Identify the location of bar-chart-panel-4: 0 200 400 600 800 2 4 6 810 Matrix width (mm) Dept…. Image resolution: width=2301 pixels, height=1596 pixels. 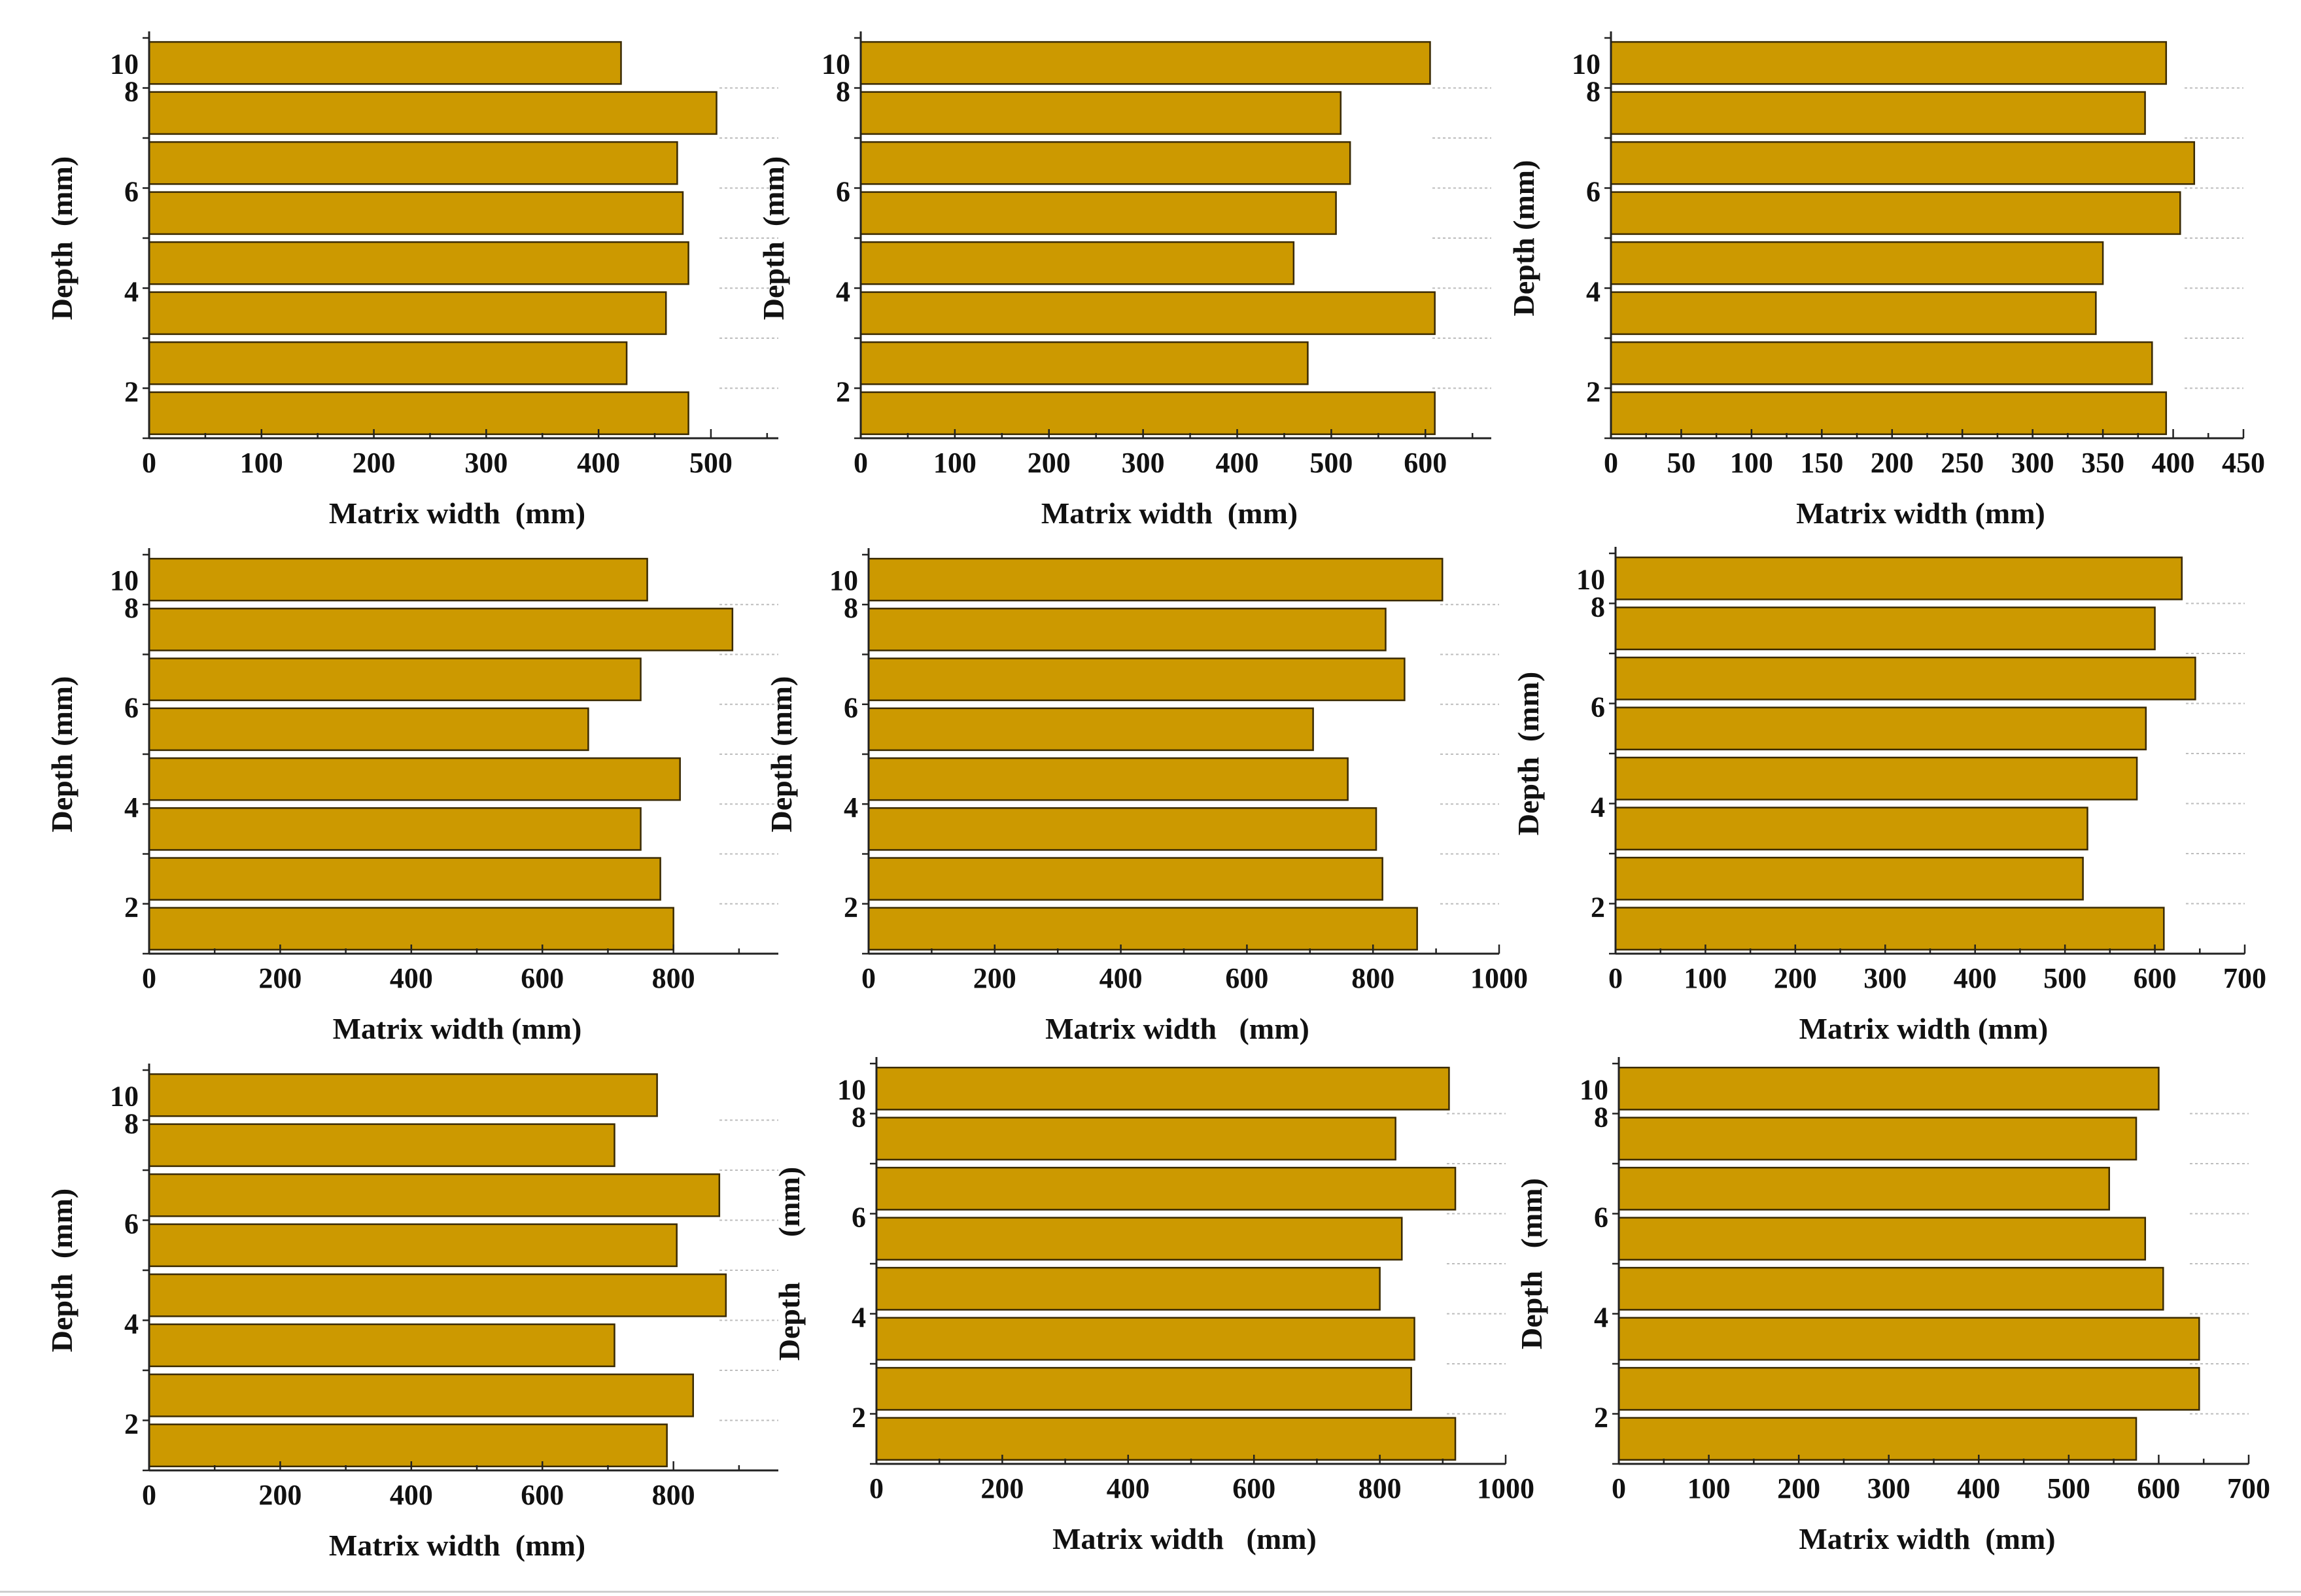
(411, 796).